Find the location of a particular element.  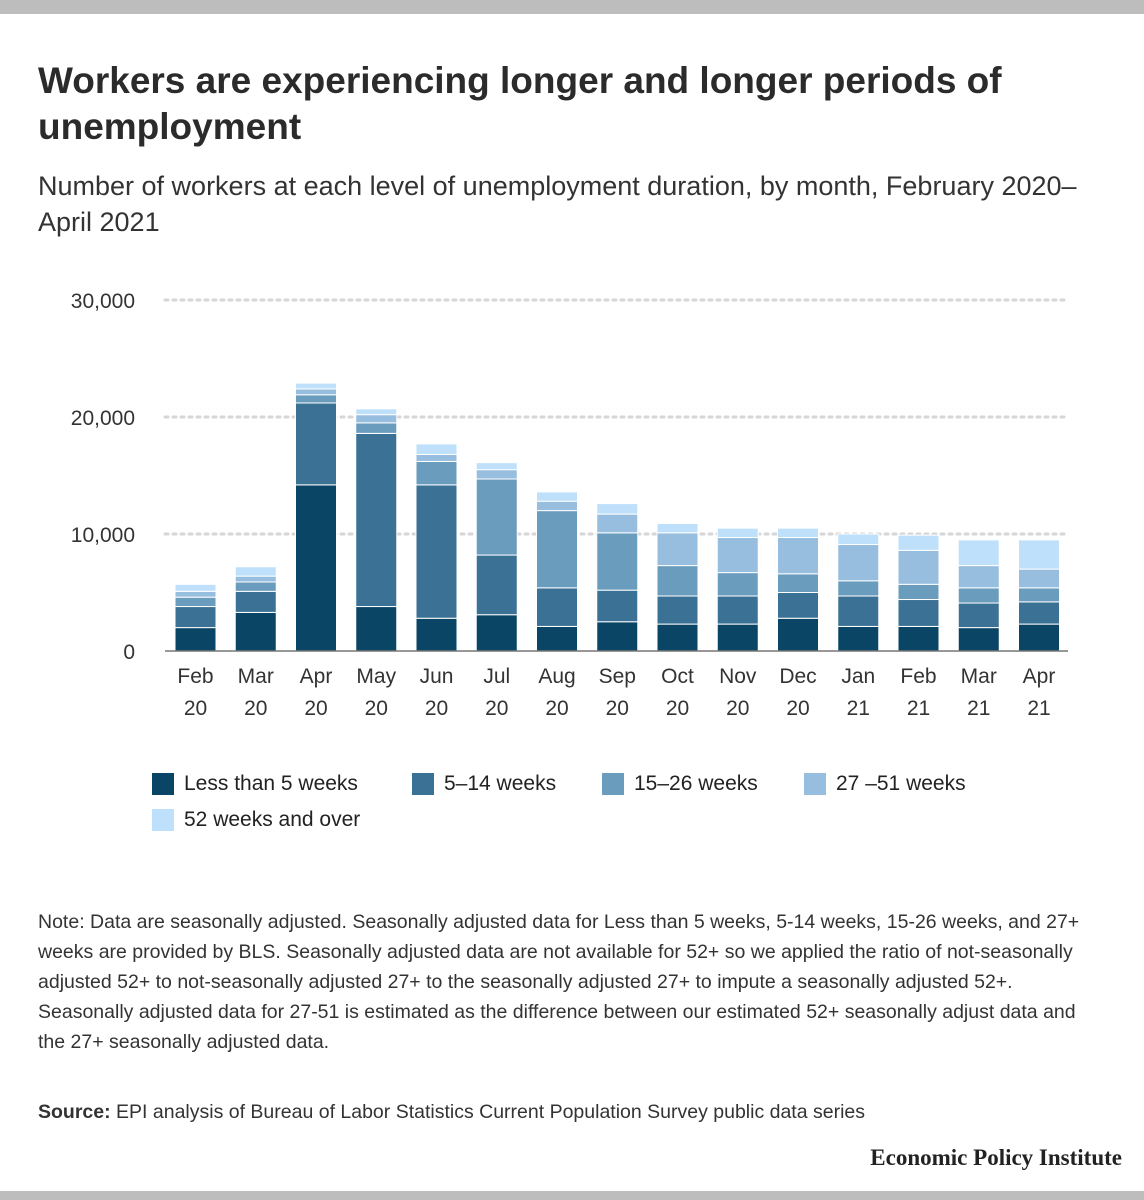

legend-item: 15–26 weeks is located at coordinates (680, 784).